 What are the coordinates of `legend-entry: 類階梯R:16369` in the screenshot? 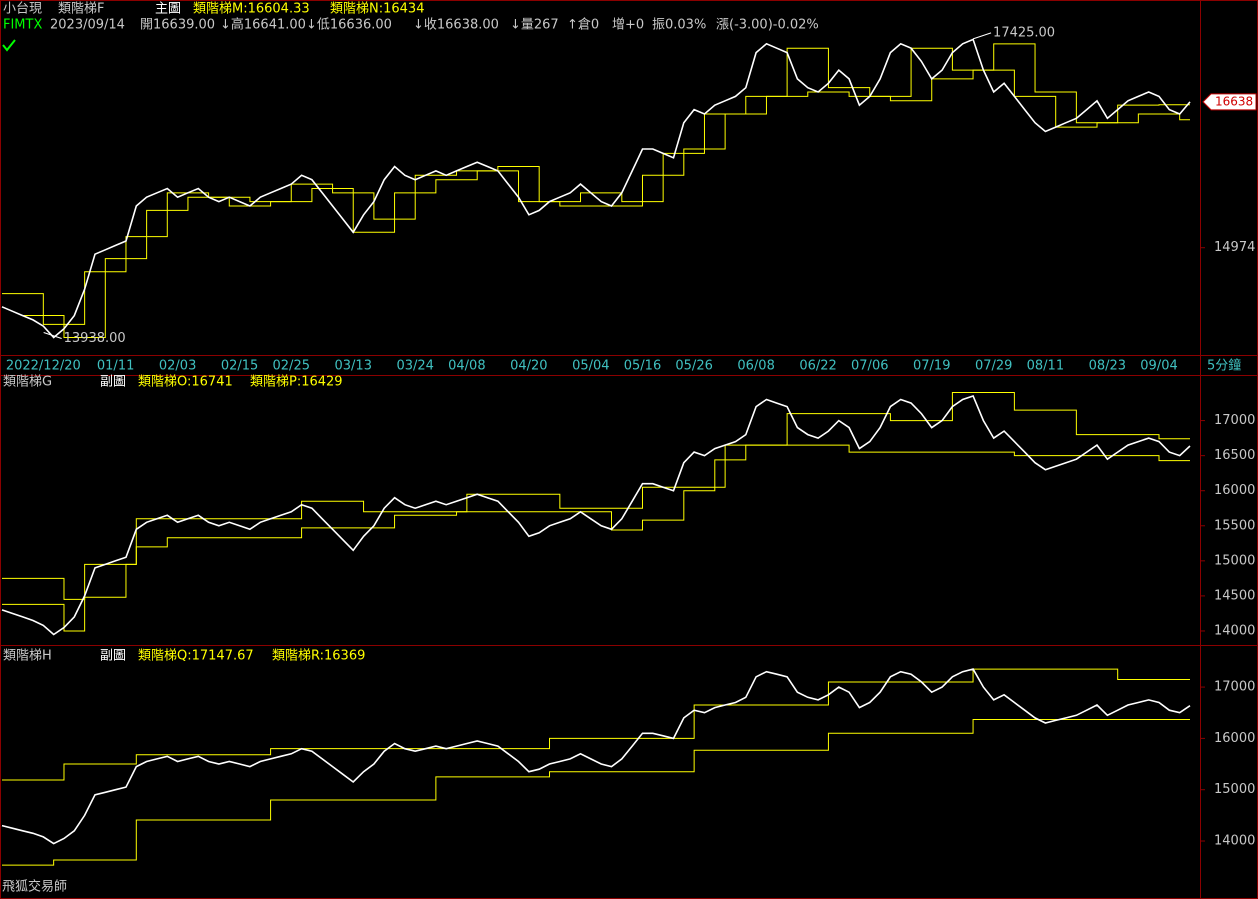 It's located at (318, 656).